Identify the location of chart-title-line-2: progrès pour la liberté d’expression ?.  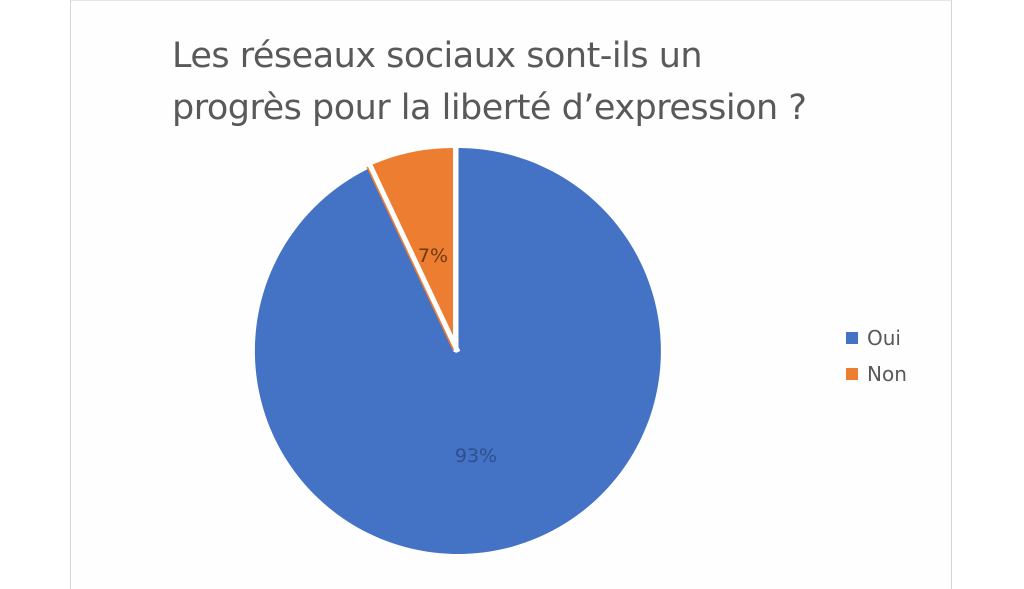
(489, 108).